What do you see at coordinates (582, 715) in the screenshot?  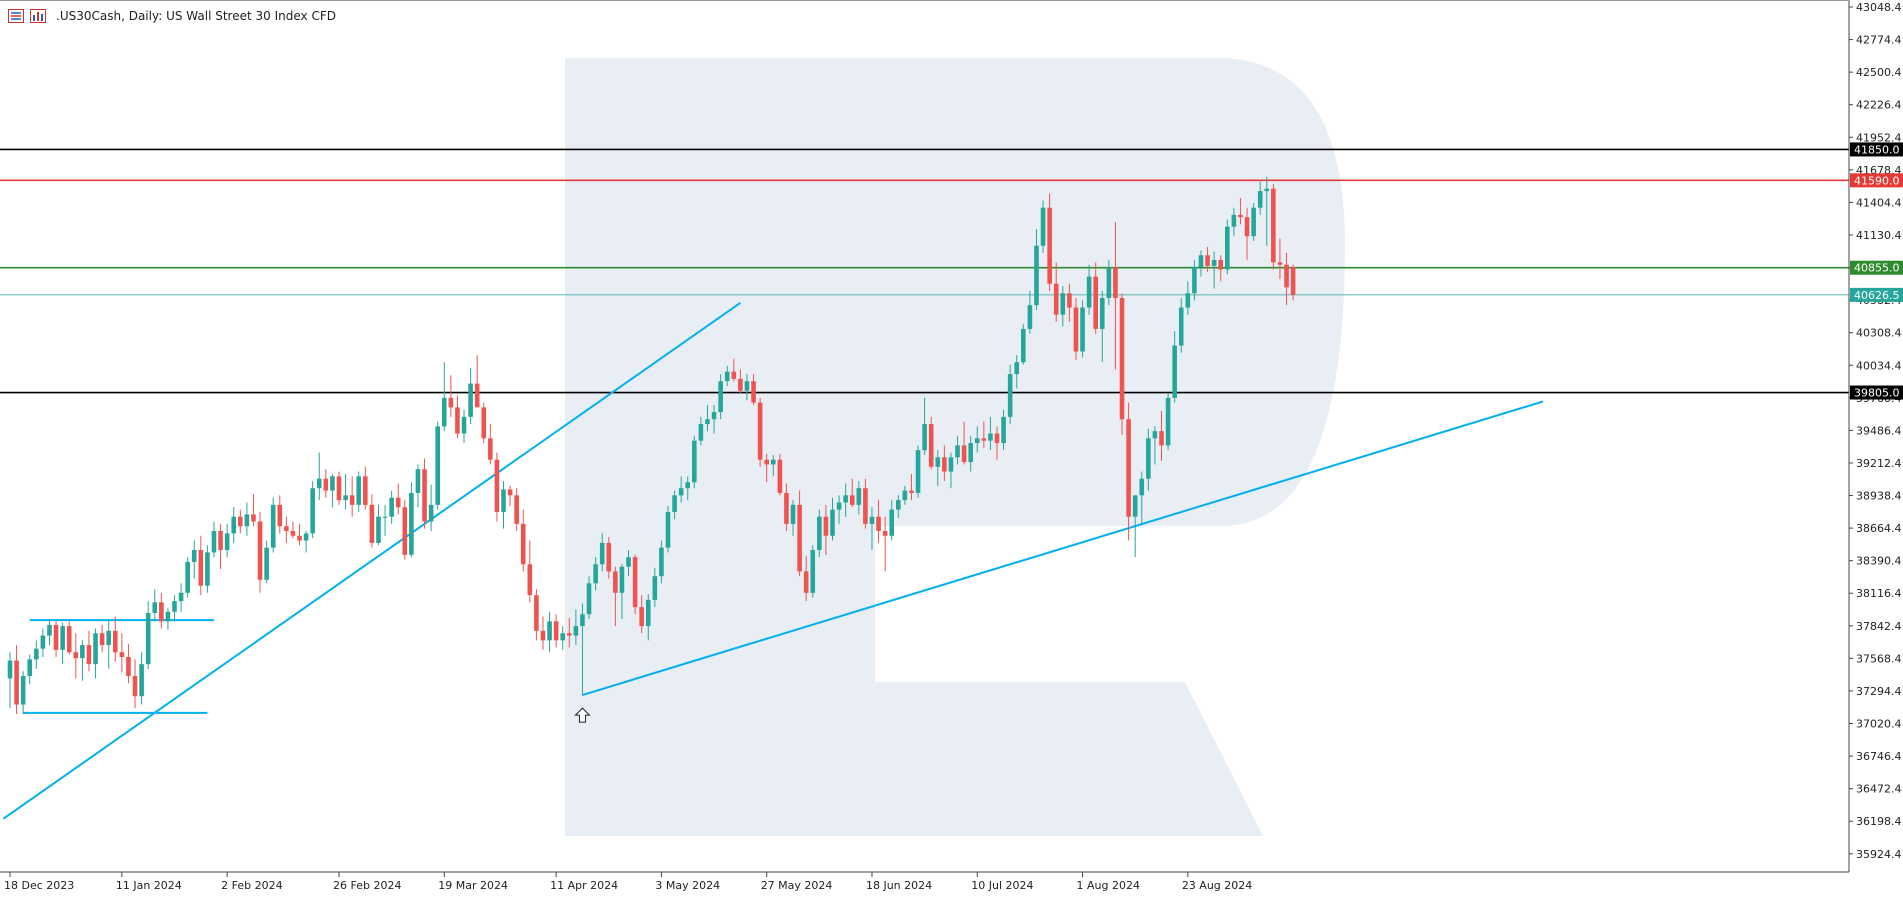 I see `arrow-up-icon` at bounding box center [582, 715].